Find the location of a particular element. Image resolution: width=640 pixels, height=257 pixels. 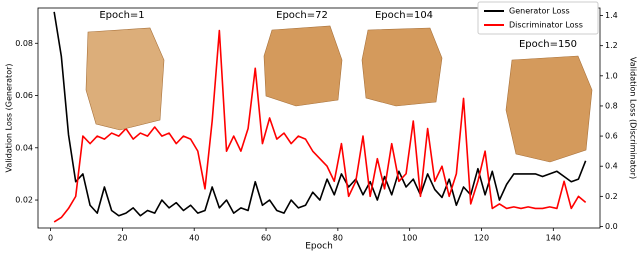

y-axis-label: Validation Loss (Generator) is located at coordinates (9, 117).